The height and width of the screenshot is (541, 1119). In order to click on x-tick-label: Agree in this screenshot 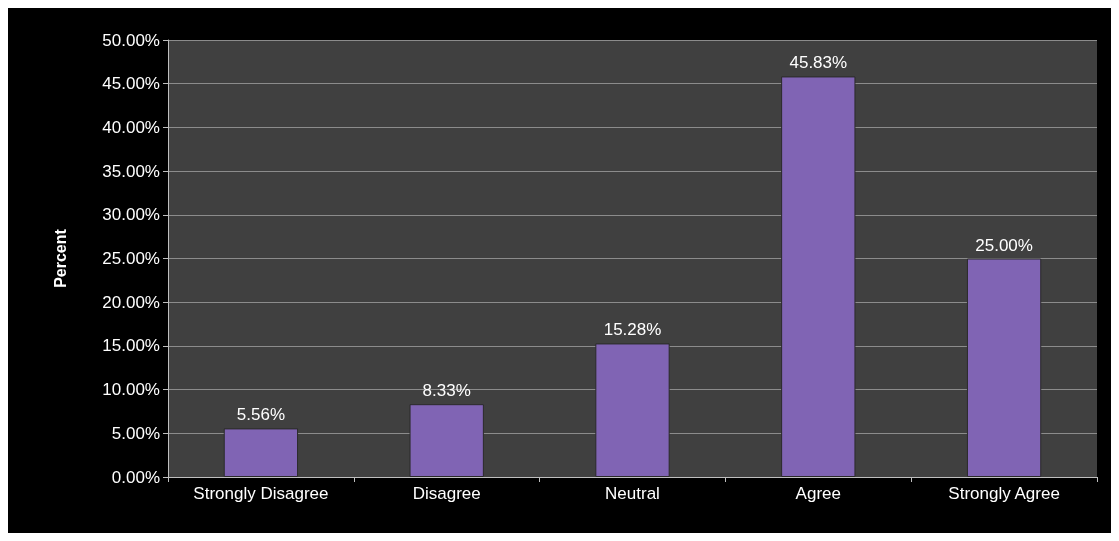, I will do `click(818, 493)`.